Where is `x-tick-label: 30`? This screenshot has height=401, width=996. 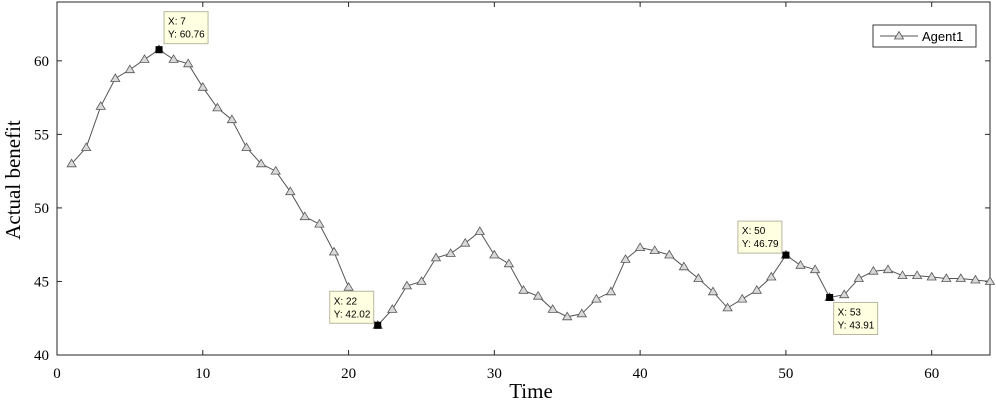
x-tick-label: 30 is located at coordinates (494, 374).